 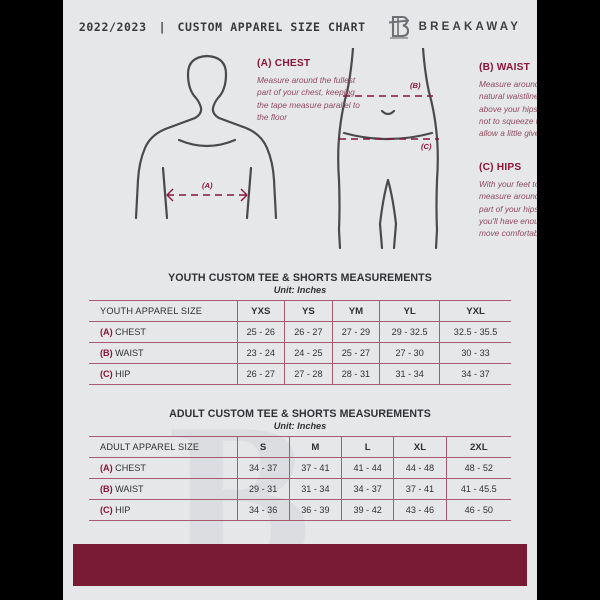 I want to click on adult-cell: 29 - 31, so click(x=263, y=489).